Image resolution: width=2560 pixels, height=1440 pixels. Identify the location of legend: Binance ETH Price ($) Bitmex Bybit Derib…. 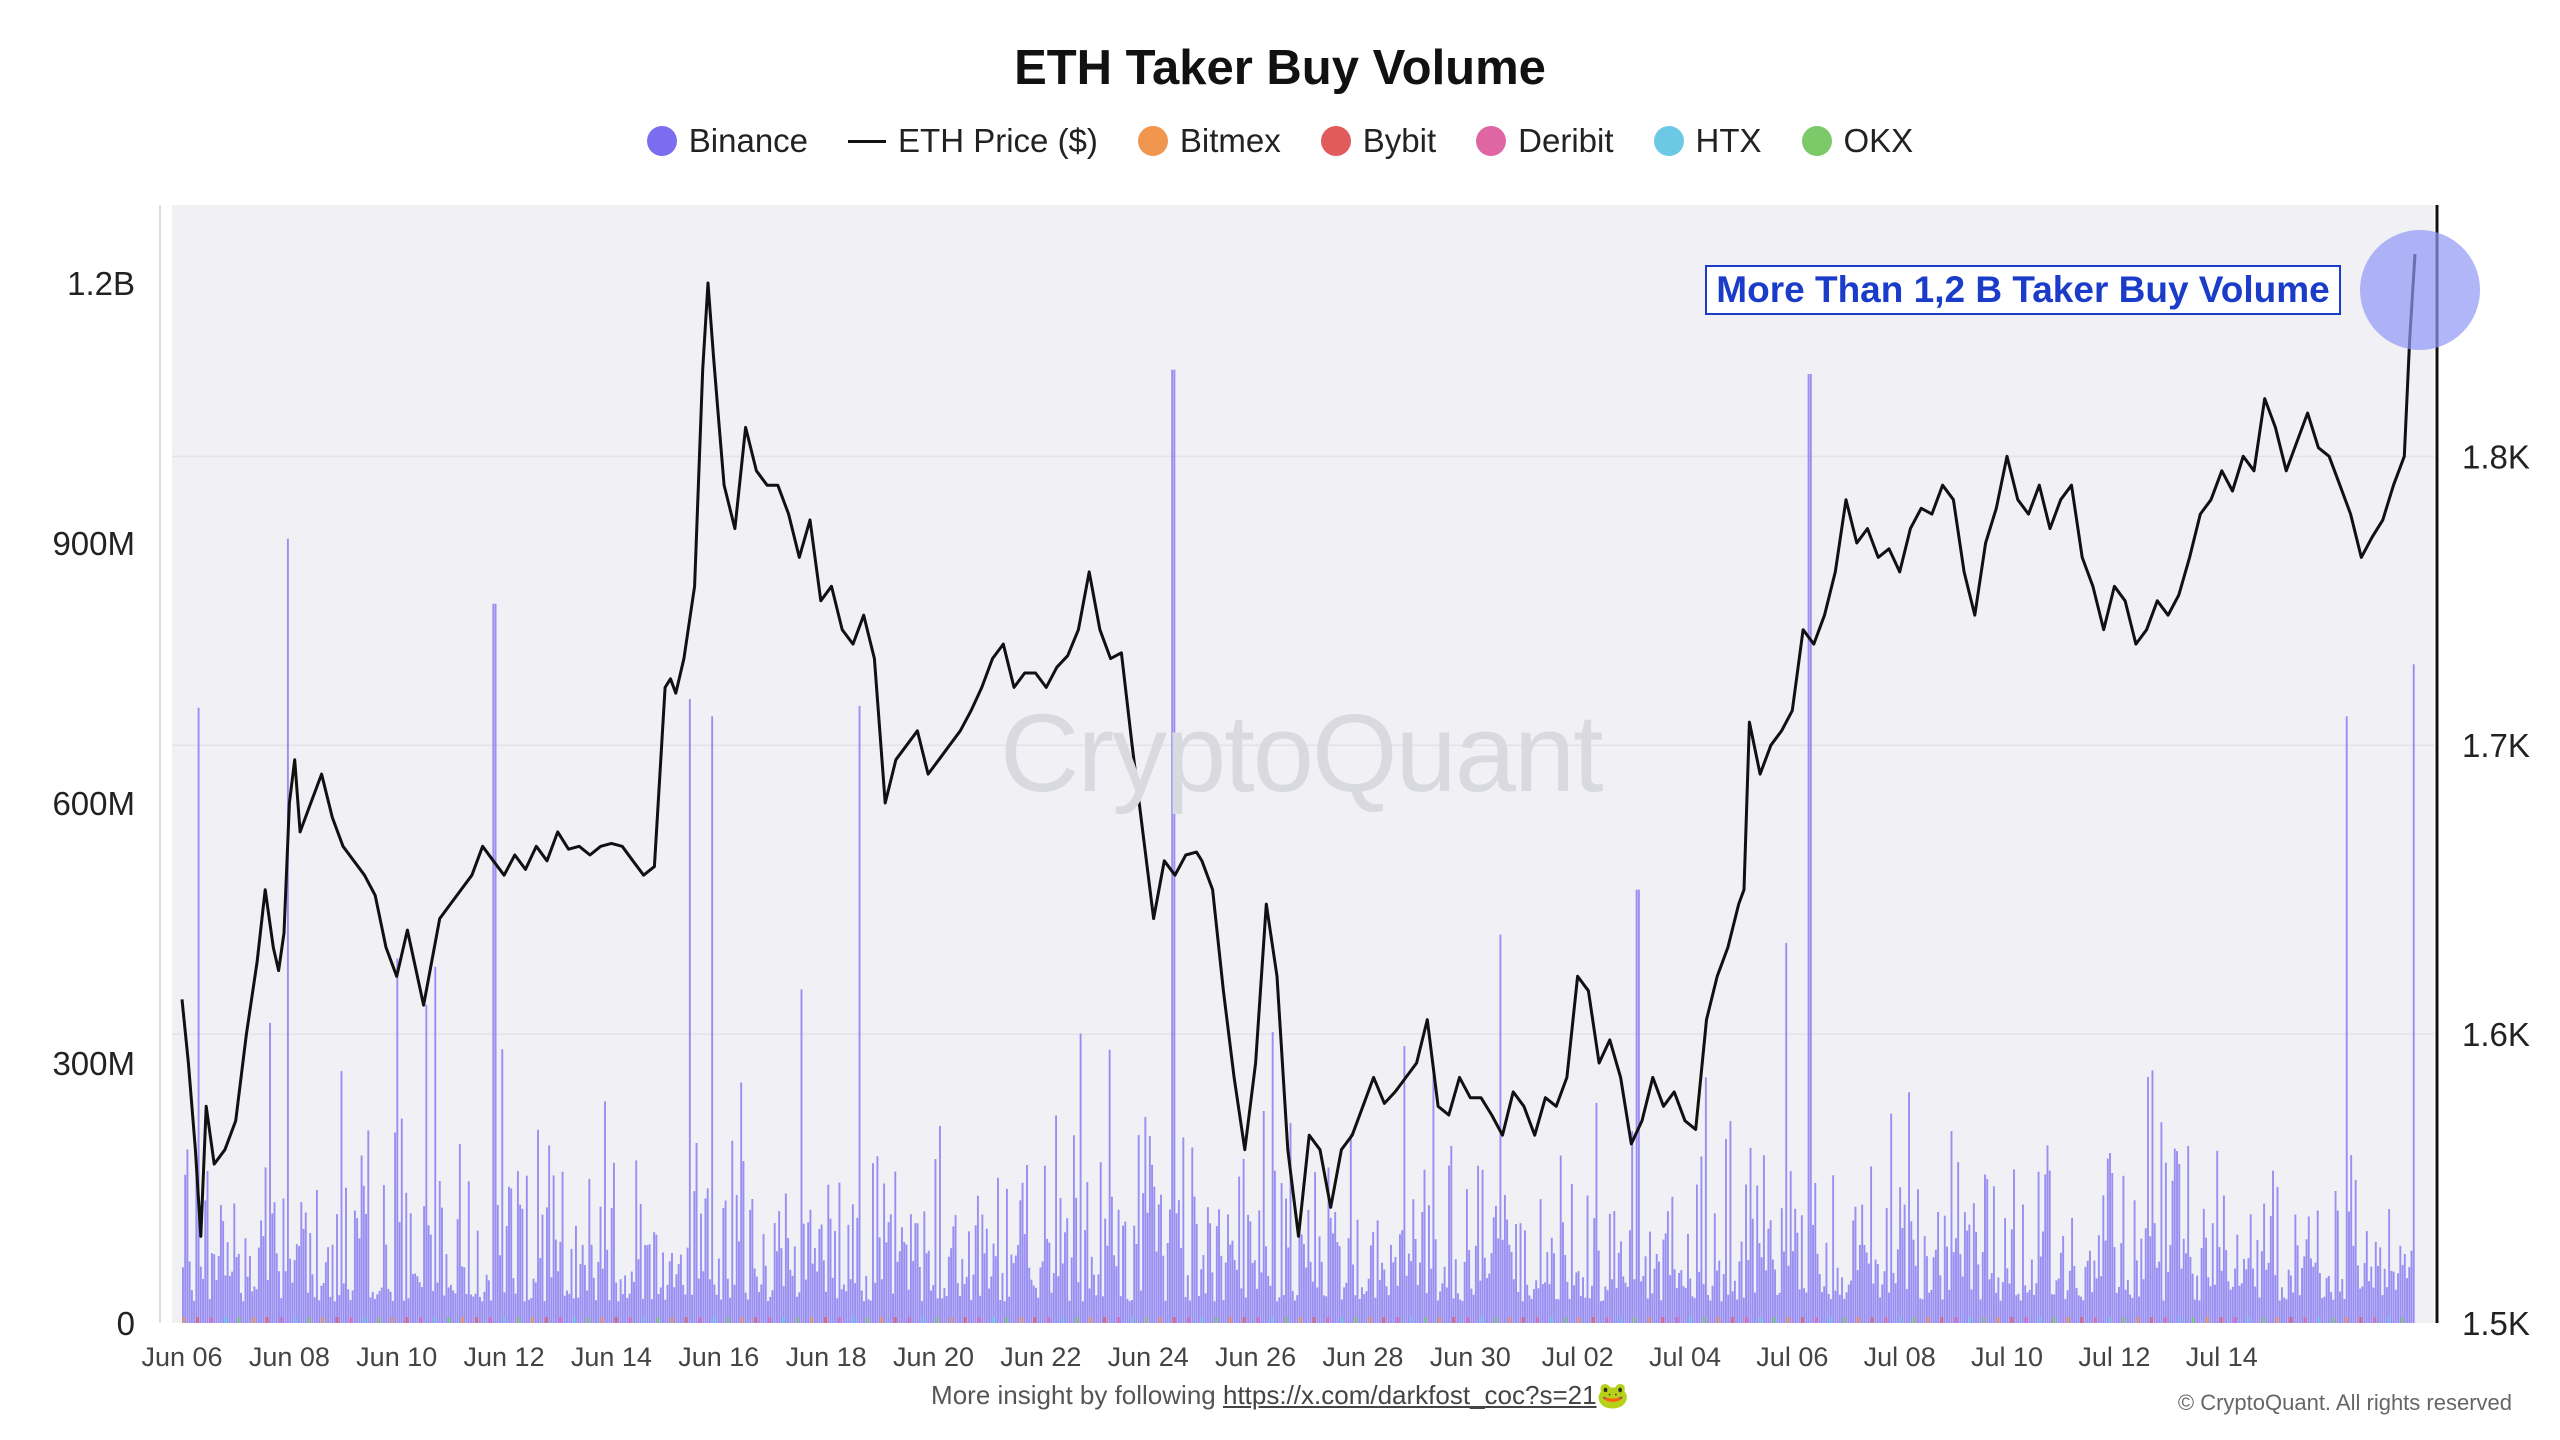
(1280, 141).